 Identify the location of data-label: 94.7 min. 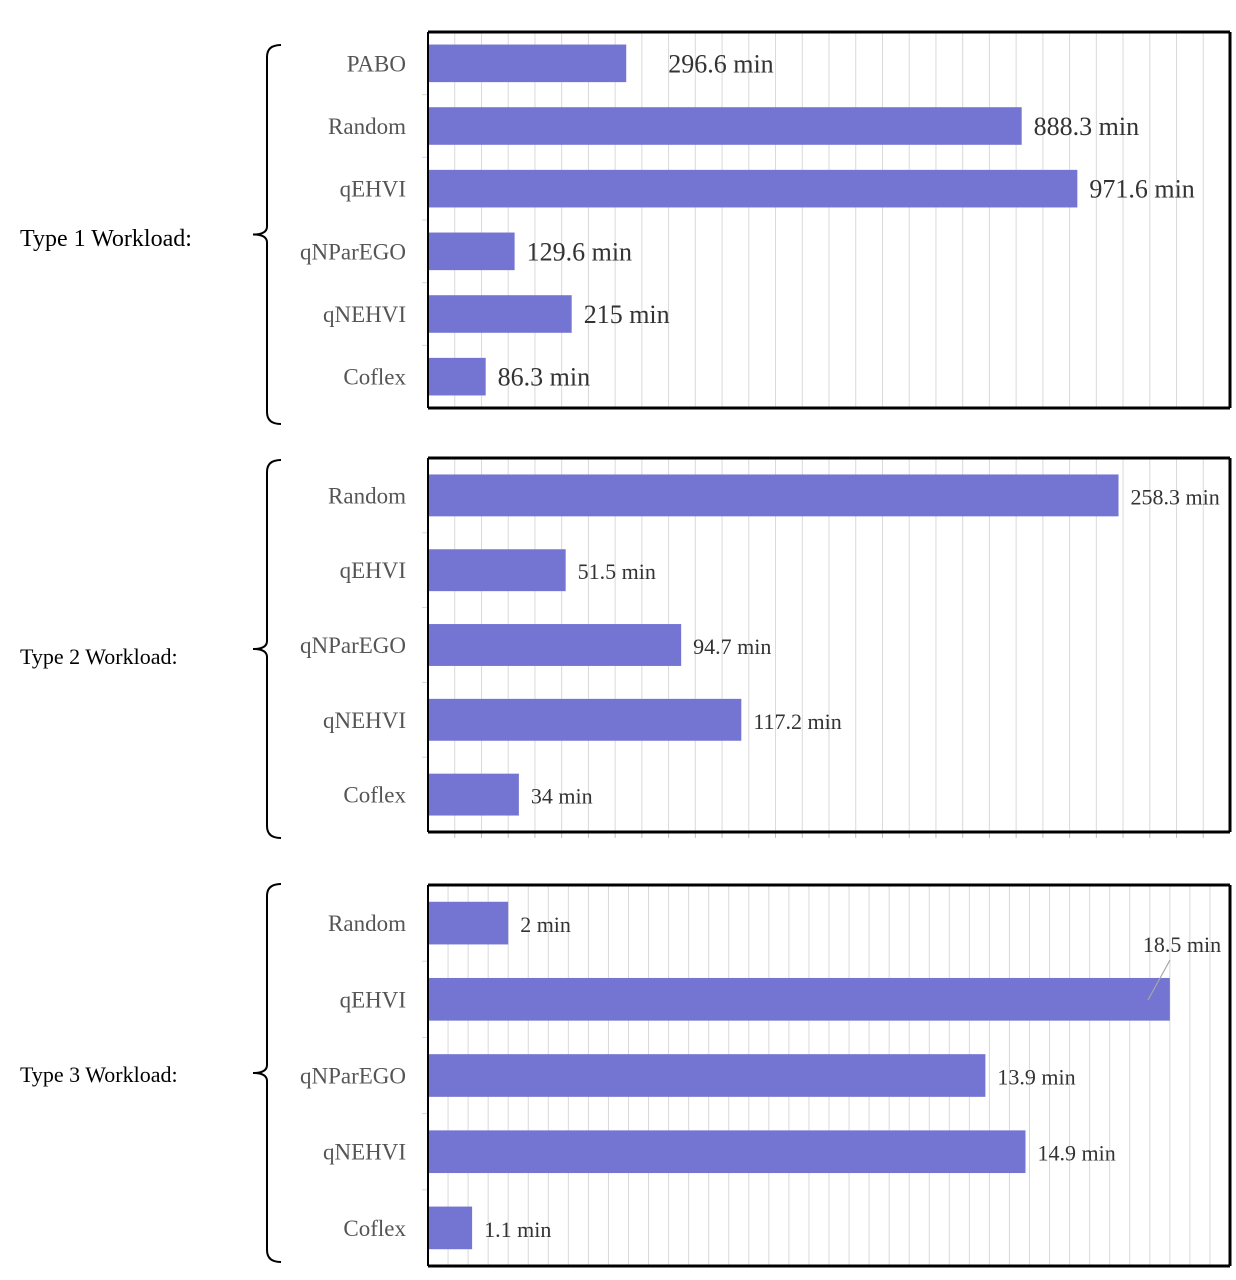
(732, 646).